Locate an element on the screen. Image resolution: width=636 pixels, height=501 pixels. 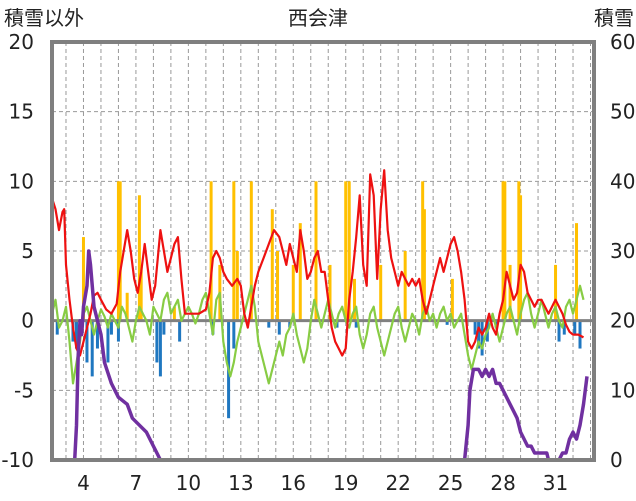
x-tick: 22 is located at coordinates (397, 483).